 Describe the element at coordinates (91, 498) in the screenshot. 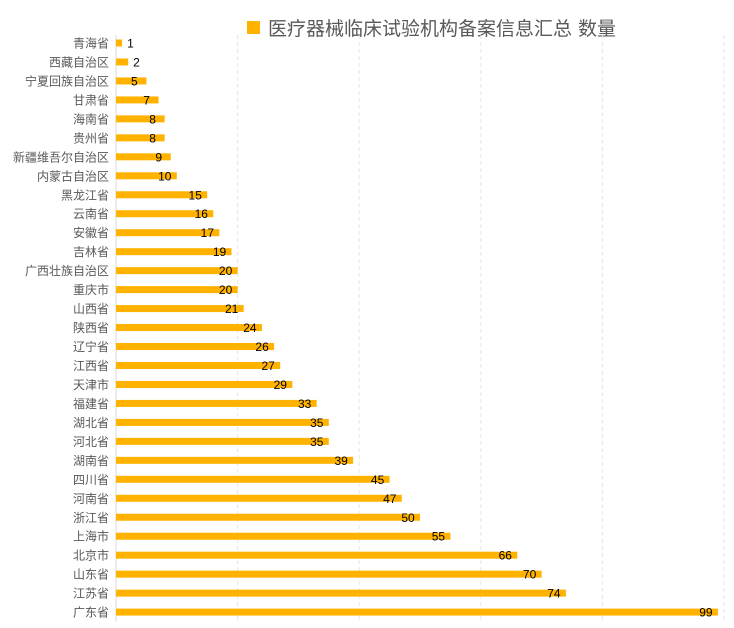

I see `category-label: 河南省` at that location.